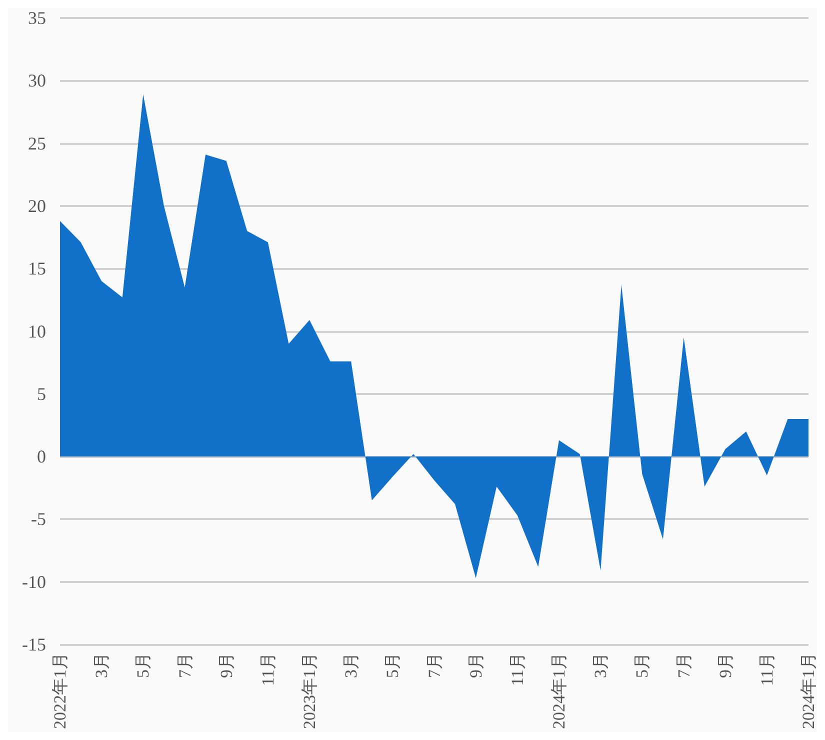  Describe the element at coordinates (34, 644) in the screenshot. I see `y-tick-label: -15` at that location.